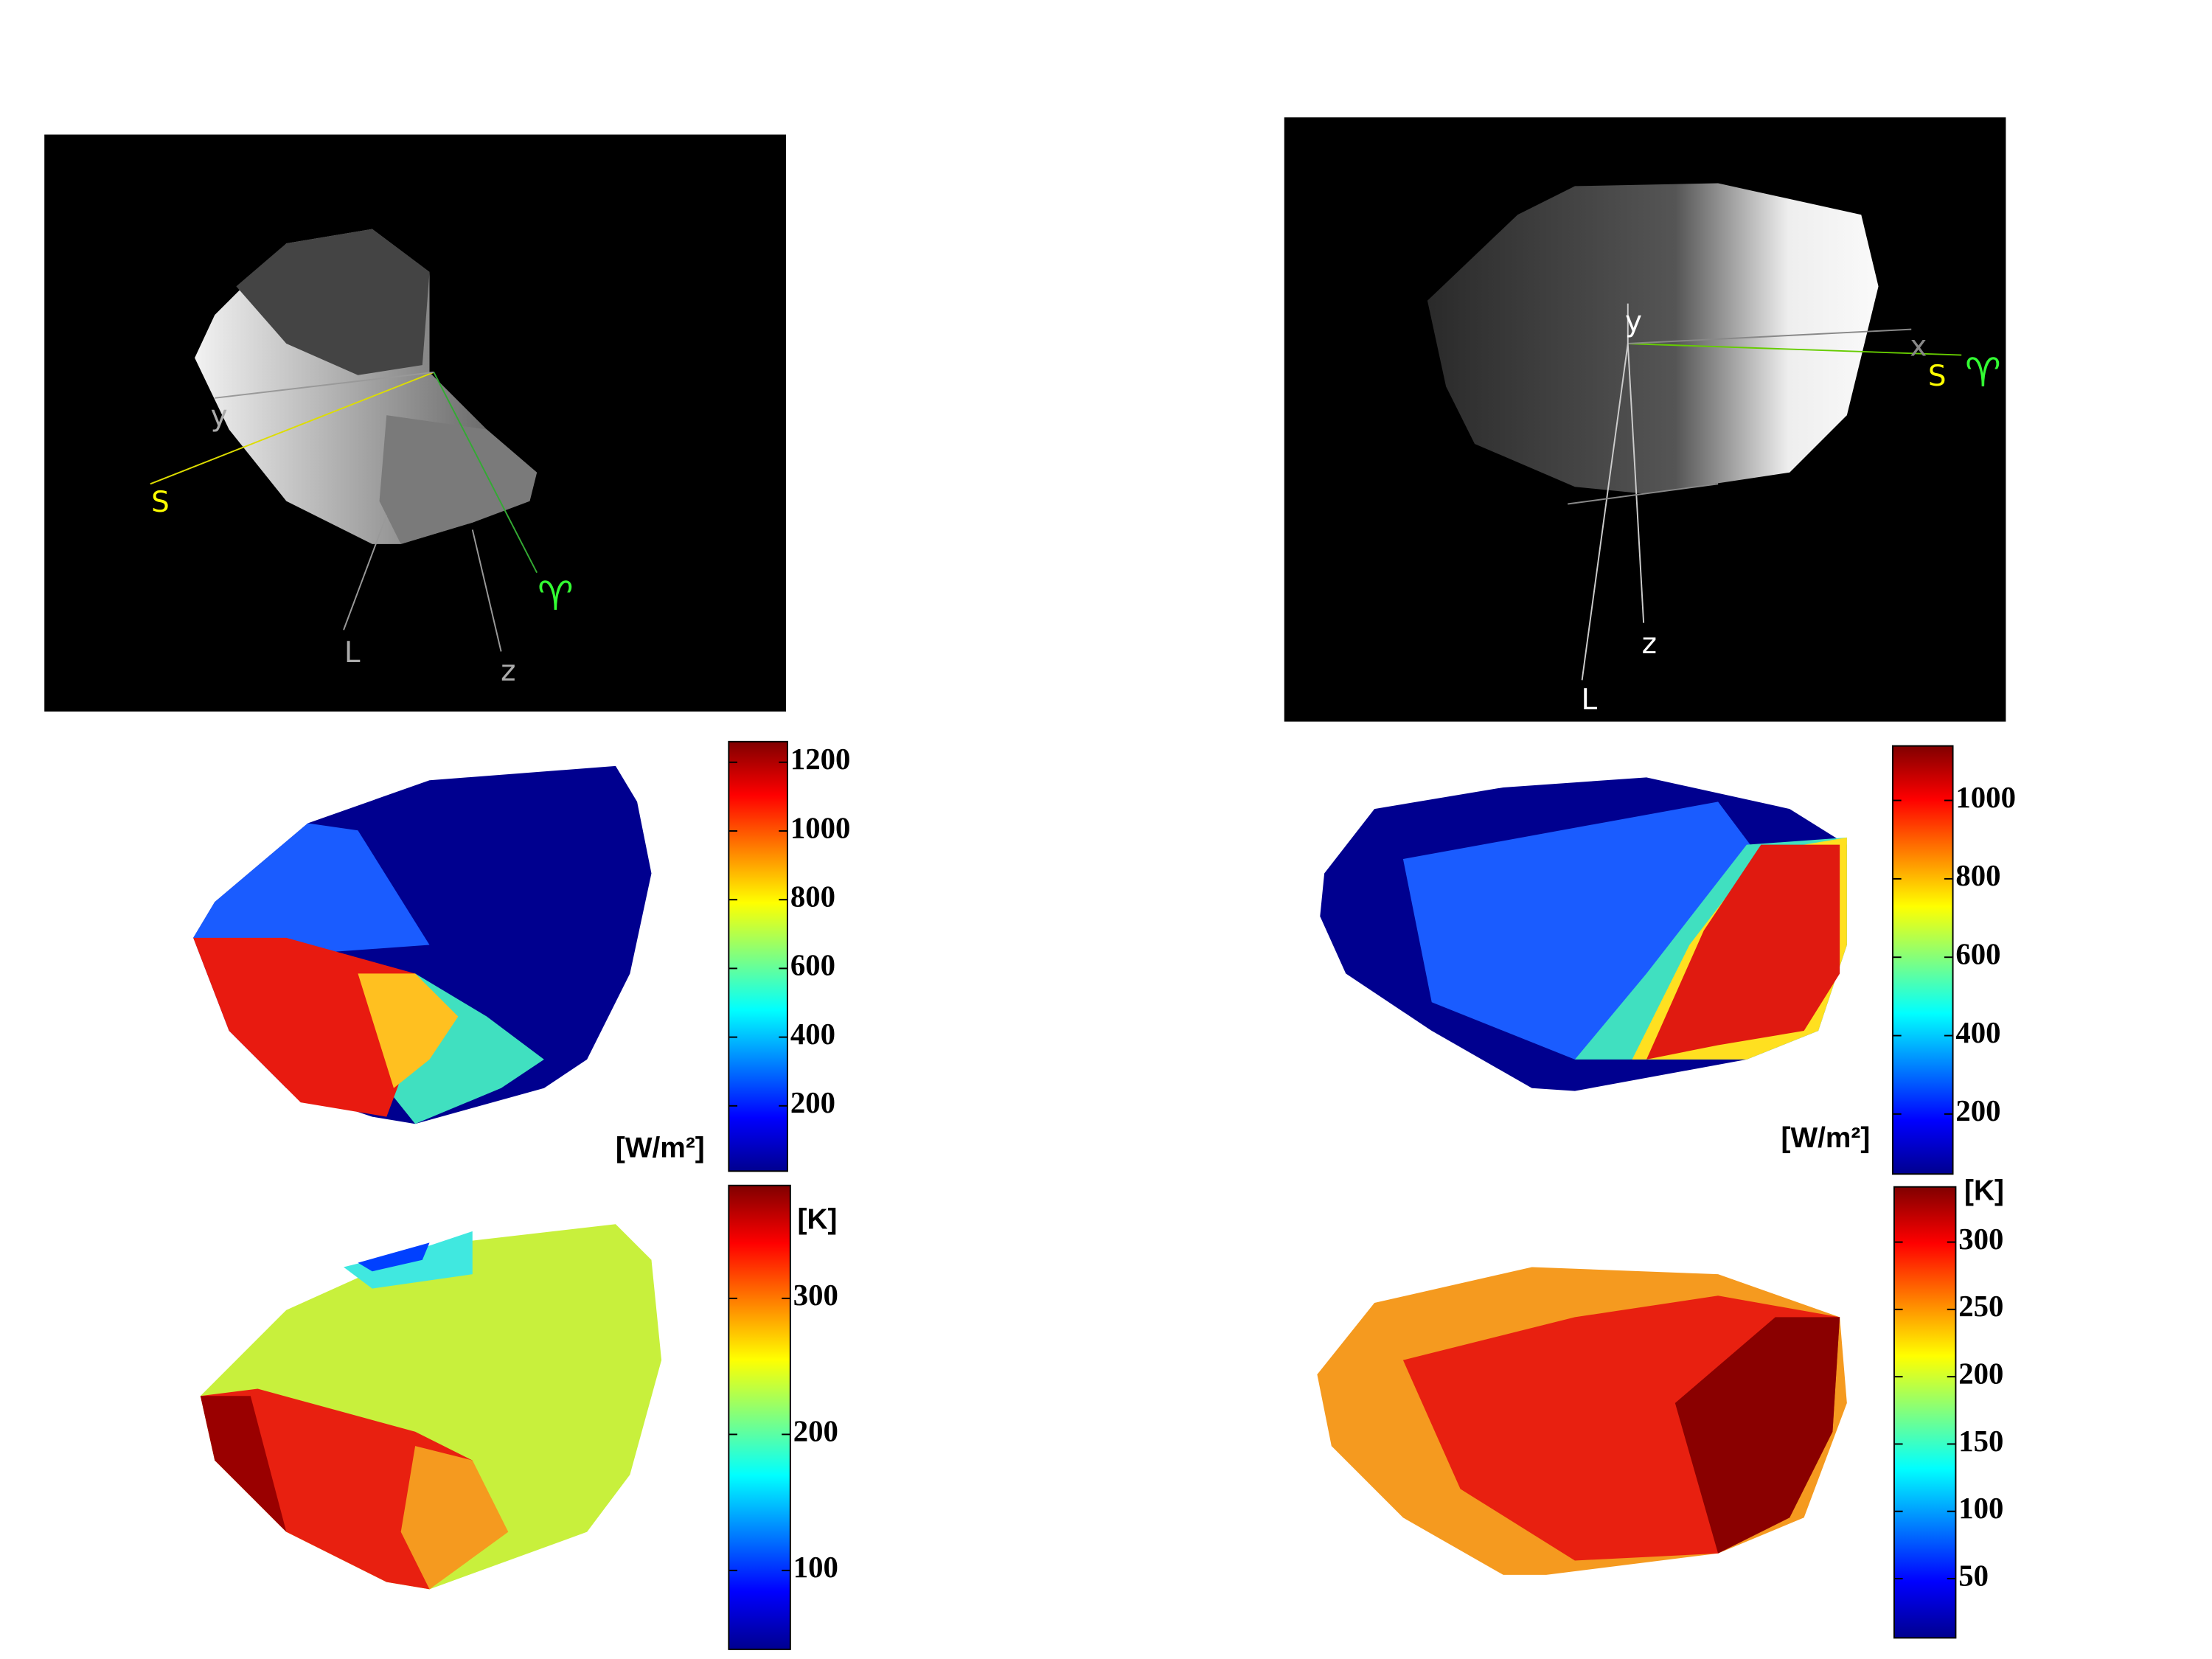 The height and width of the screenshot is (1659, 2212). Describe the element at coordinates (1582, 1421) in the screenshot. I see `temperature-map-right` at that location.